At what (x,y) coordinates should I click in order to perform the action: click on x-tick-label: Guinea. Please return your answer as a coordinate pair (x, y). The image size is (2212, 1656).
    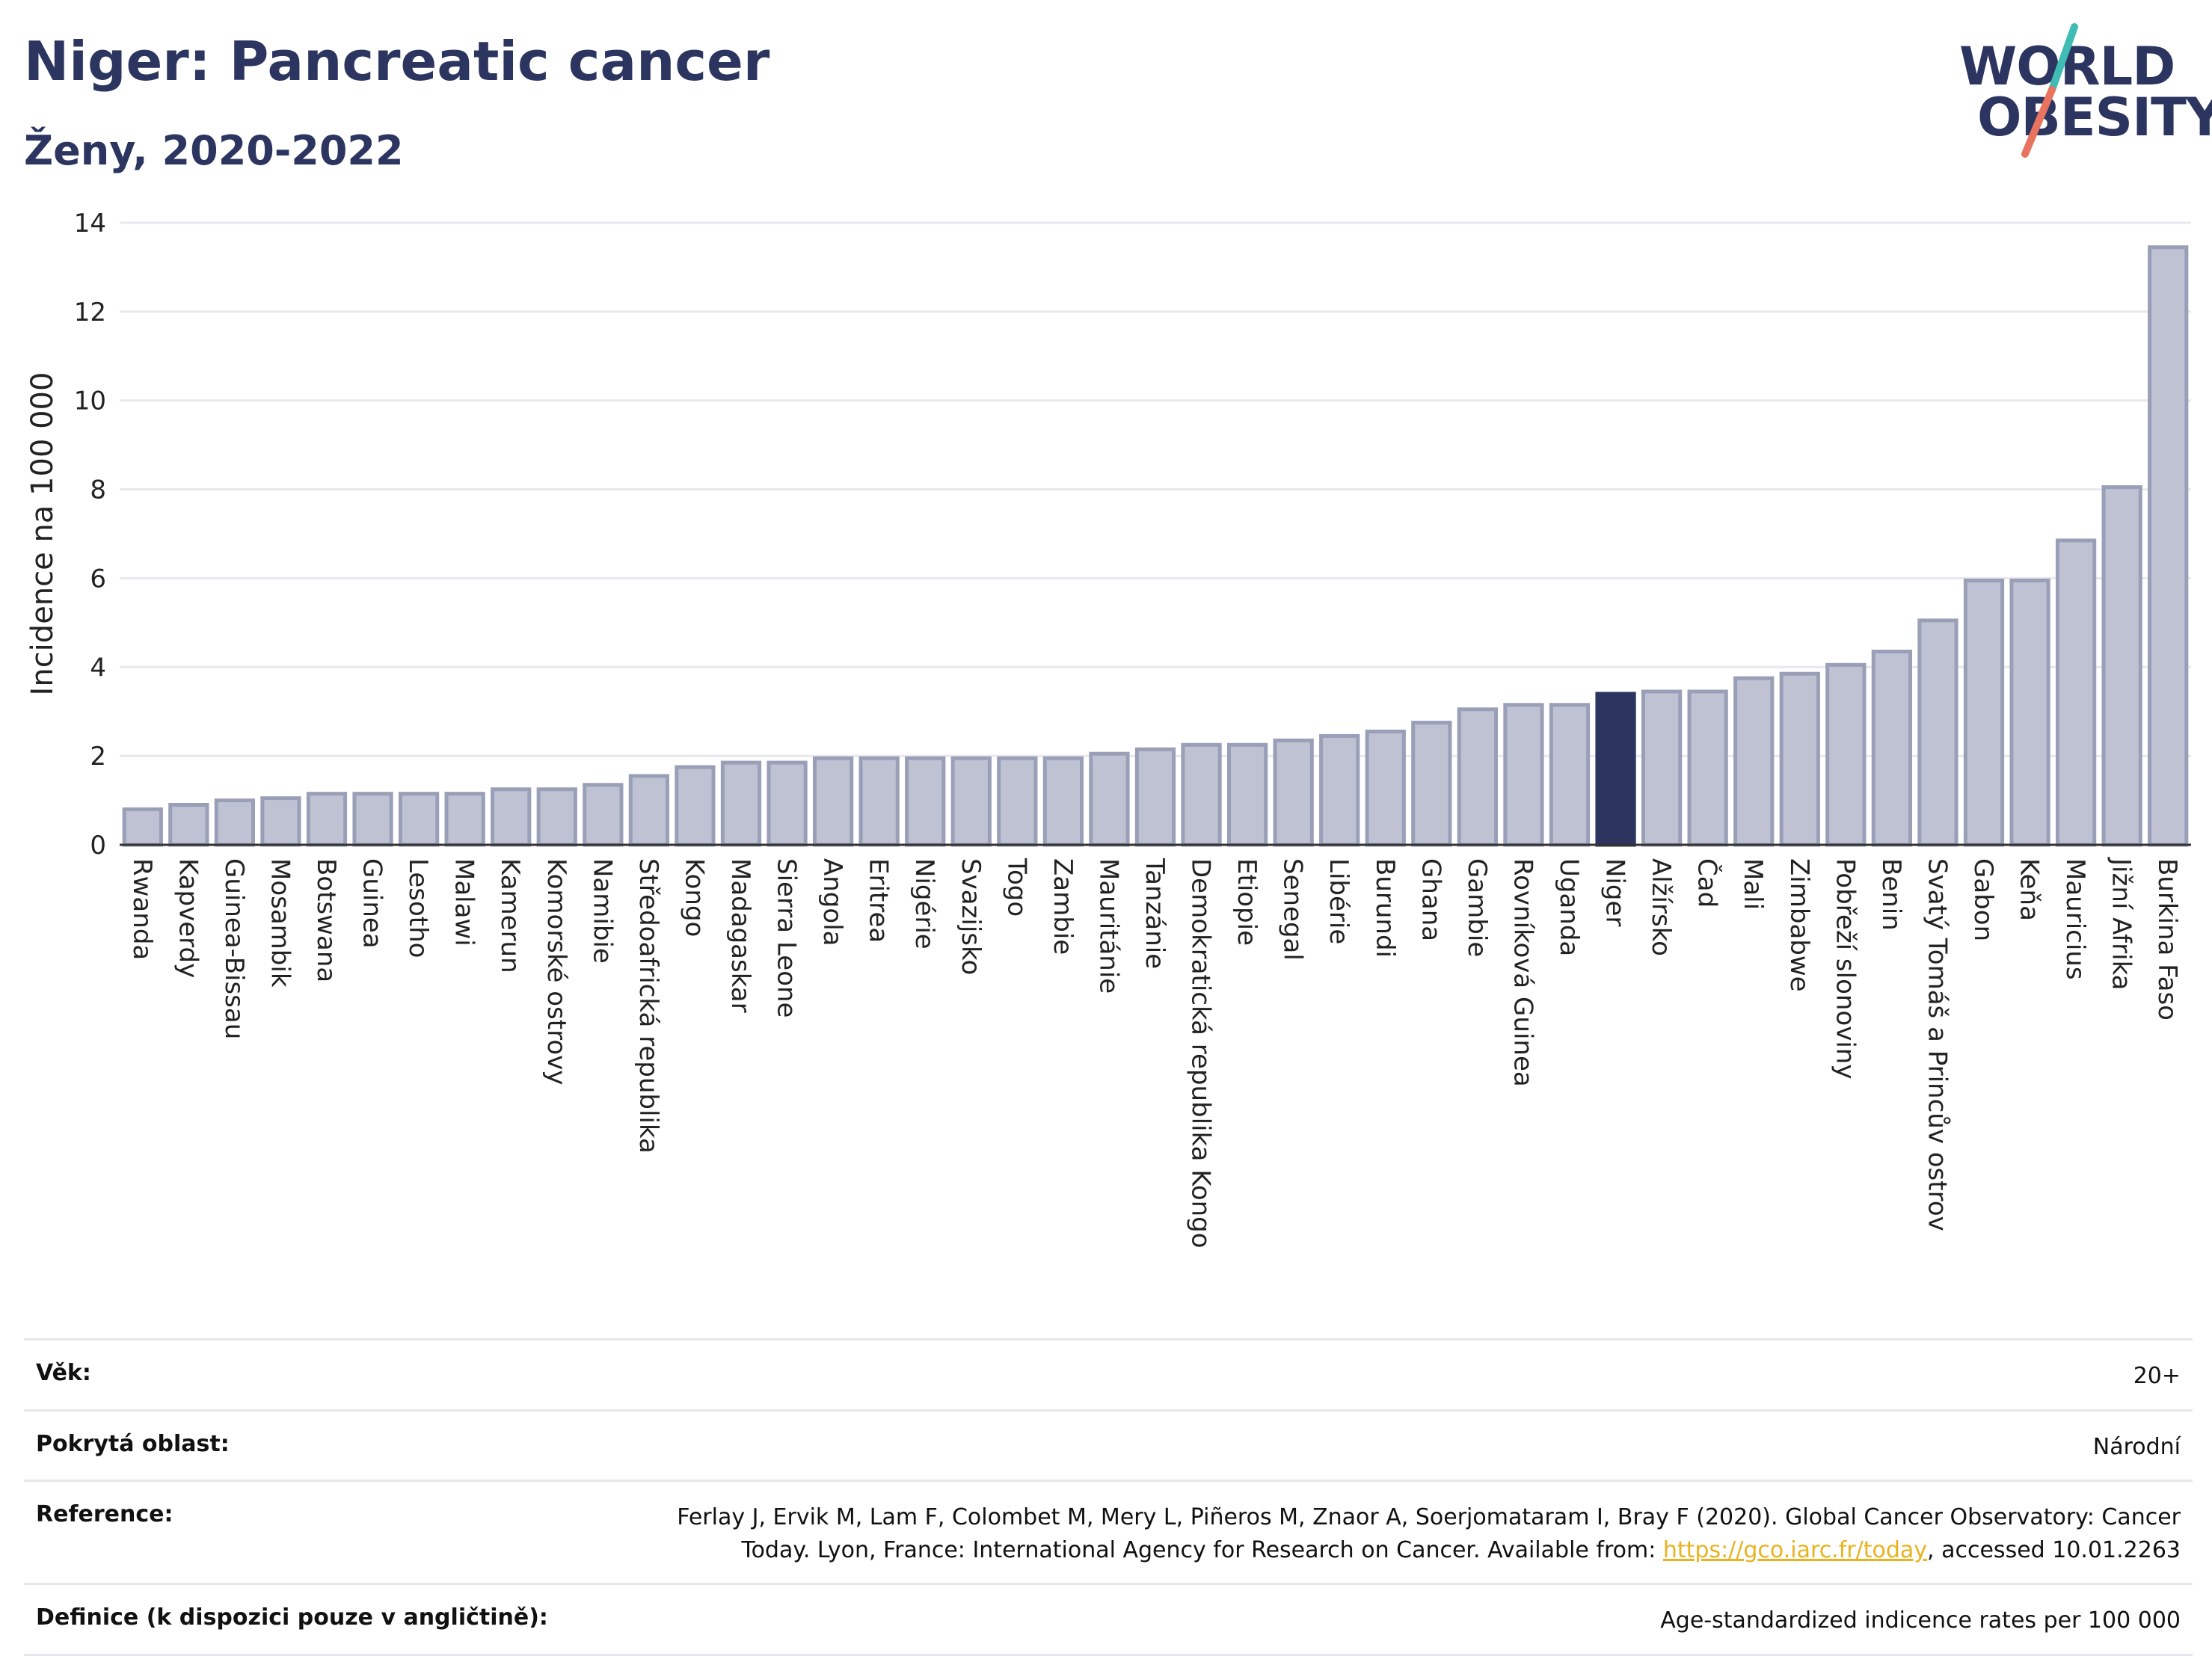
    Looking at the image, I should click on (372, 903).